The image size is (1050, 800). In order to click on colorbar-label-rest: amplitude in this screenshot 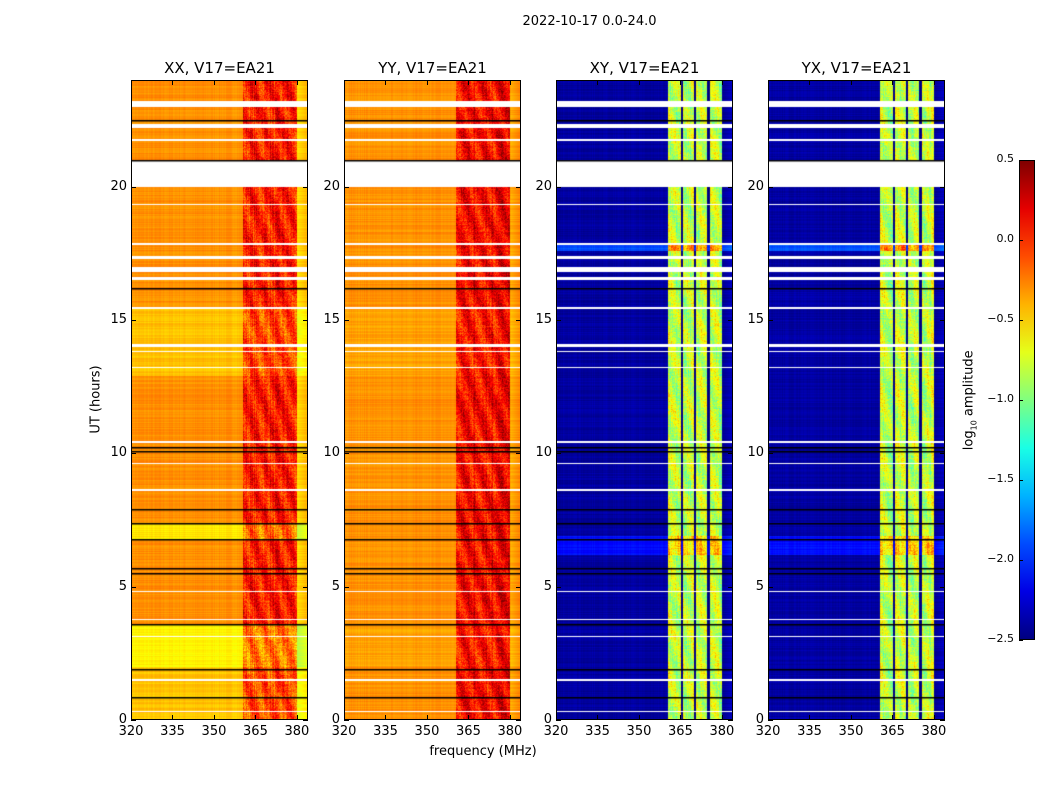, I will do `click(969, 385)`.